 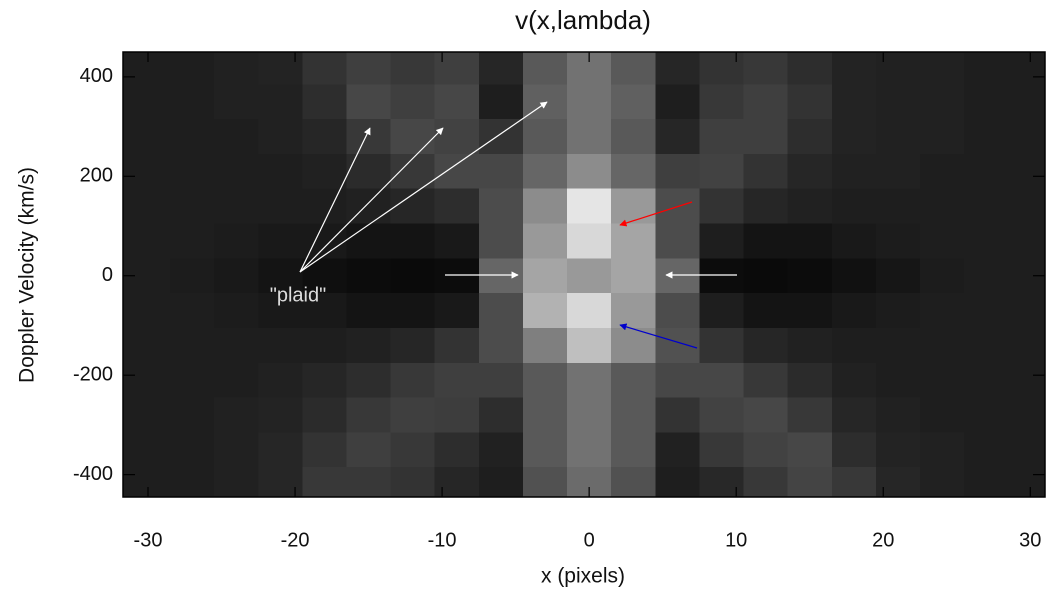 What do you see at coordinates (107, 275) in the screenshot?
I see `y-tick-label: 0` at bounding box center [107, 275].